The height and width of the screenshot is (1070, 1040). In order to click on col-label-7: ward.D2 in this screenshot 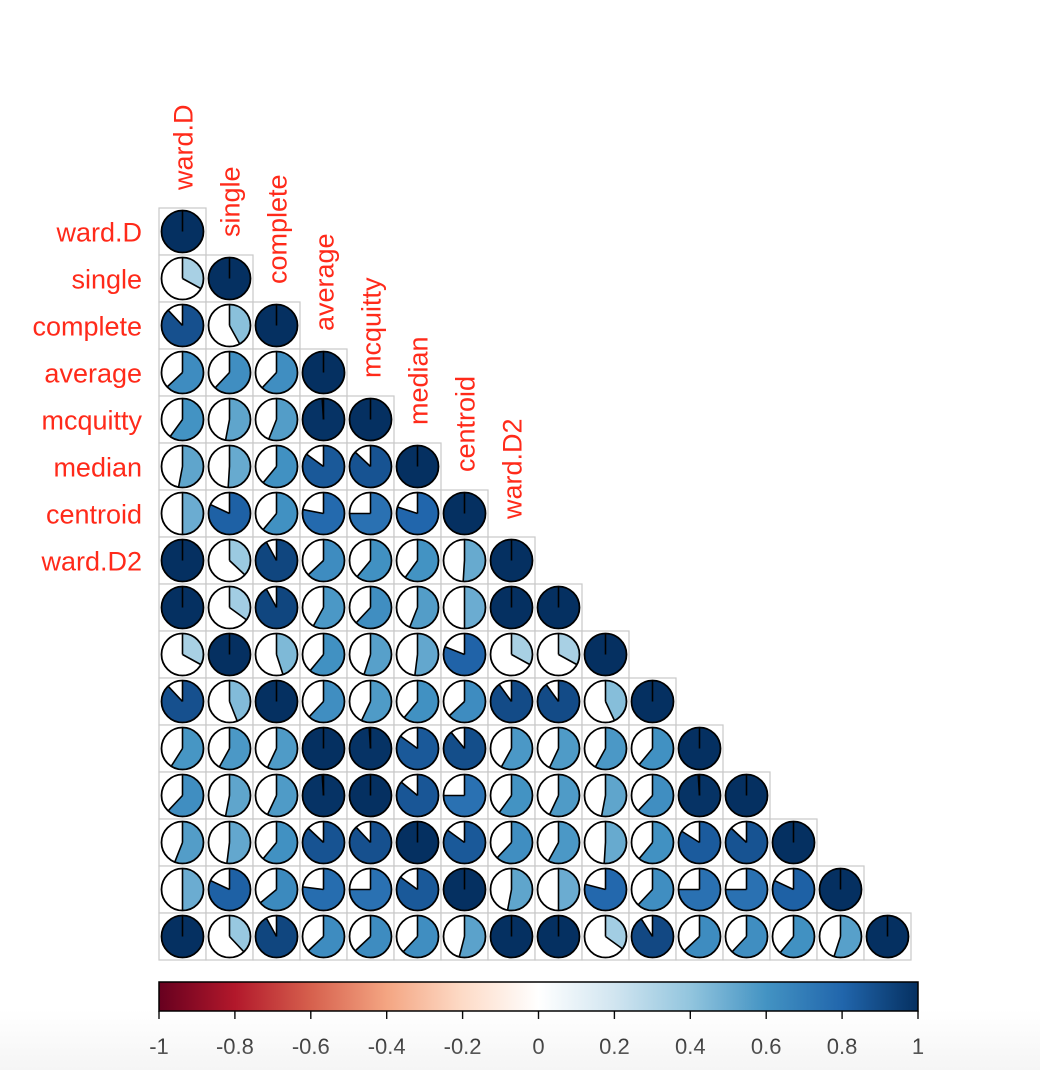, I will do `click(513, 469)`.